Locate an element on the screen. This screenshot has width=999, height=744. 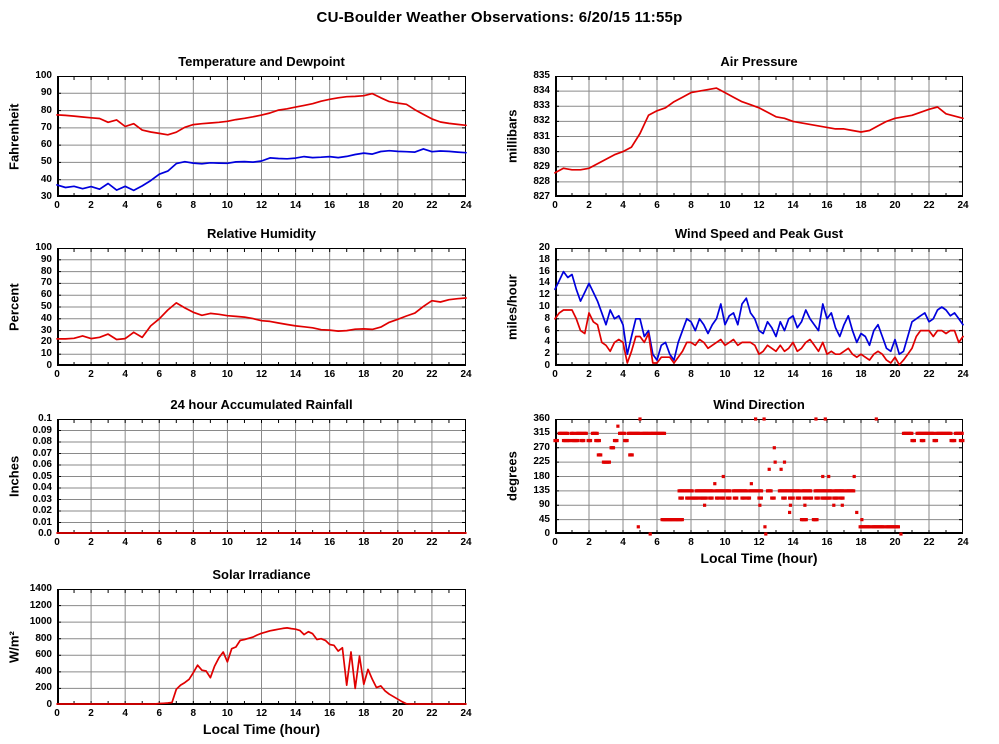
y-tick-label: 225 is located at coordinates (541, 462).